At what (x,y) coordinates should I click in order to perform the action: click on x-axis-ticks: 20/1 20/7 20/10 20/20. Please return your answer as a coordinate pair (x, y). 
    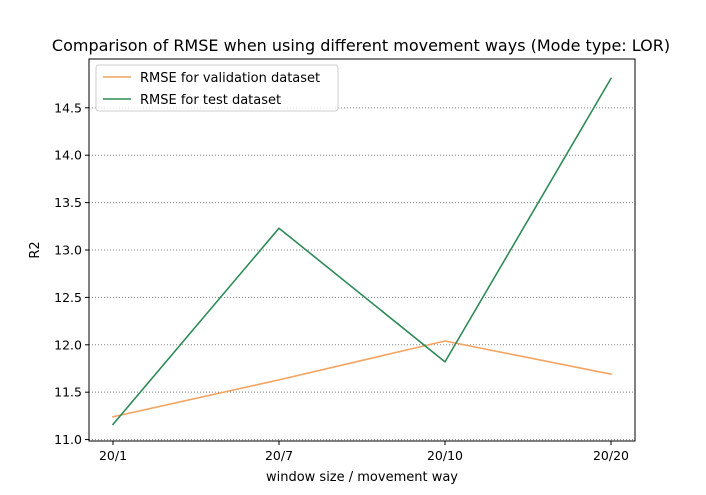
    Looking at the image, I should click on (364, 452).